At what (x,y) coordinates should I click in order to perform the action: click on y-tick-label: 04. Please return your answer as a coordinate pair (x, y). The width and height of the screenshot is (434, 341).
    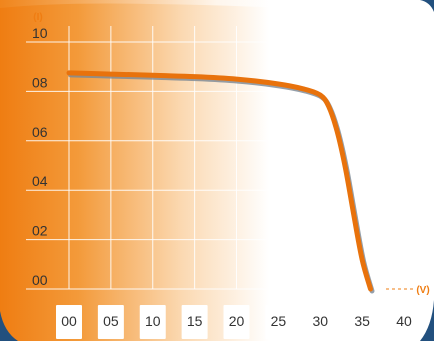
    Looking at the image, I should click on (40, 181).